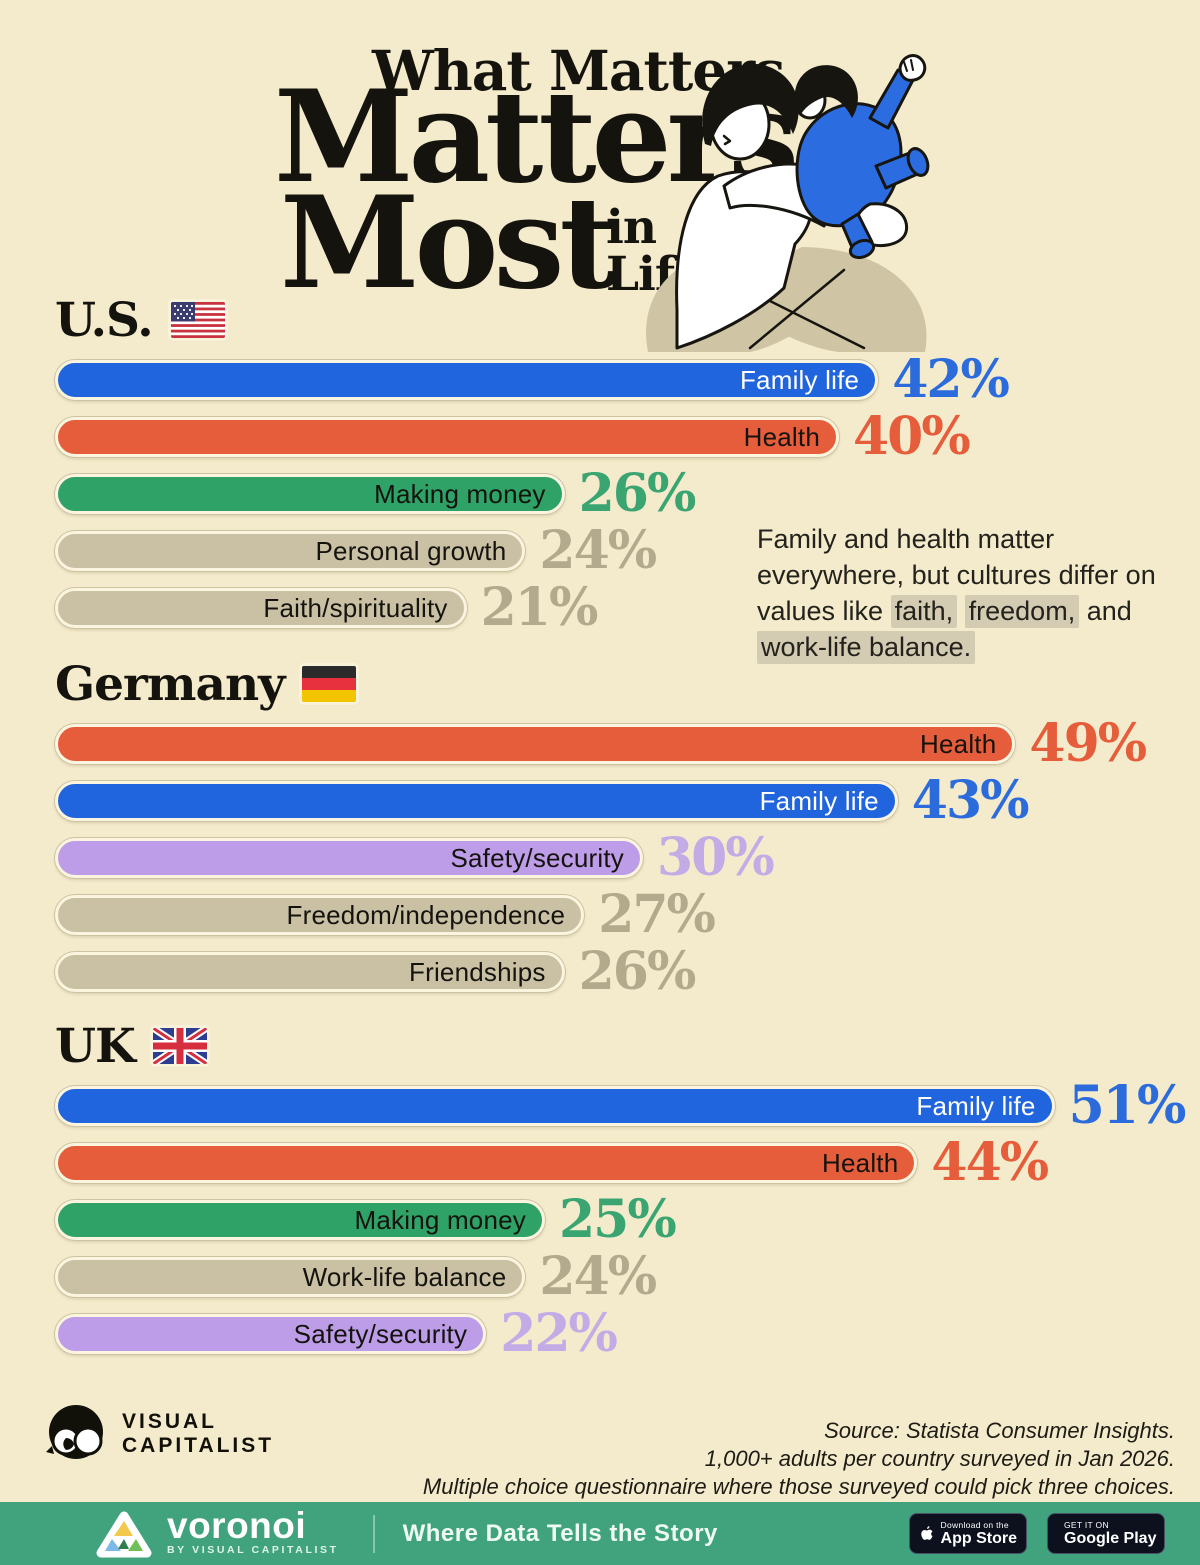 The image size is (1200, 1565). Describe the element at coordinates (974, 1525) in the screenshot. I see `app-store-badge-top-text: Download on the` at that location.